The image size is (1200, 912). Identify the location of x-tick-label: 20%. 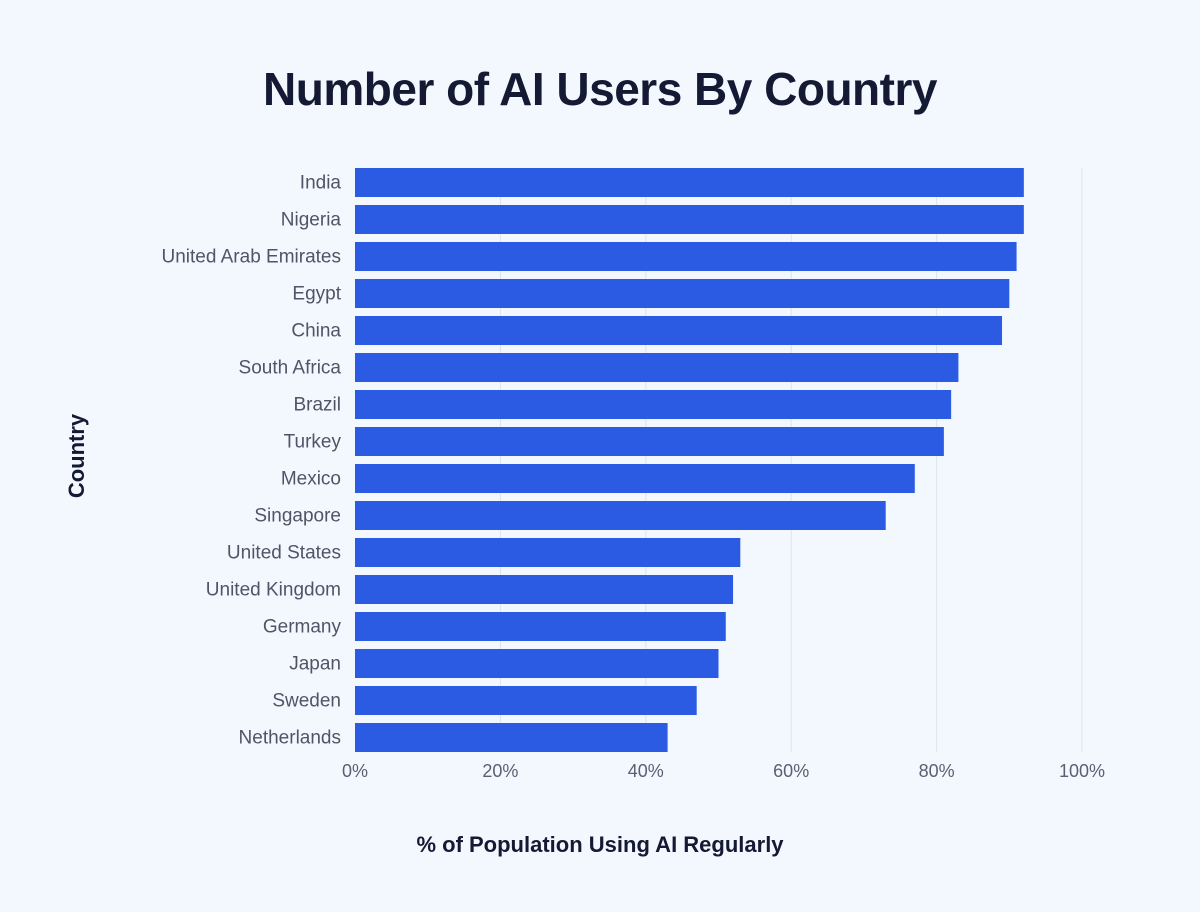
(500, 771).